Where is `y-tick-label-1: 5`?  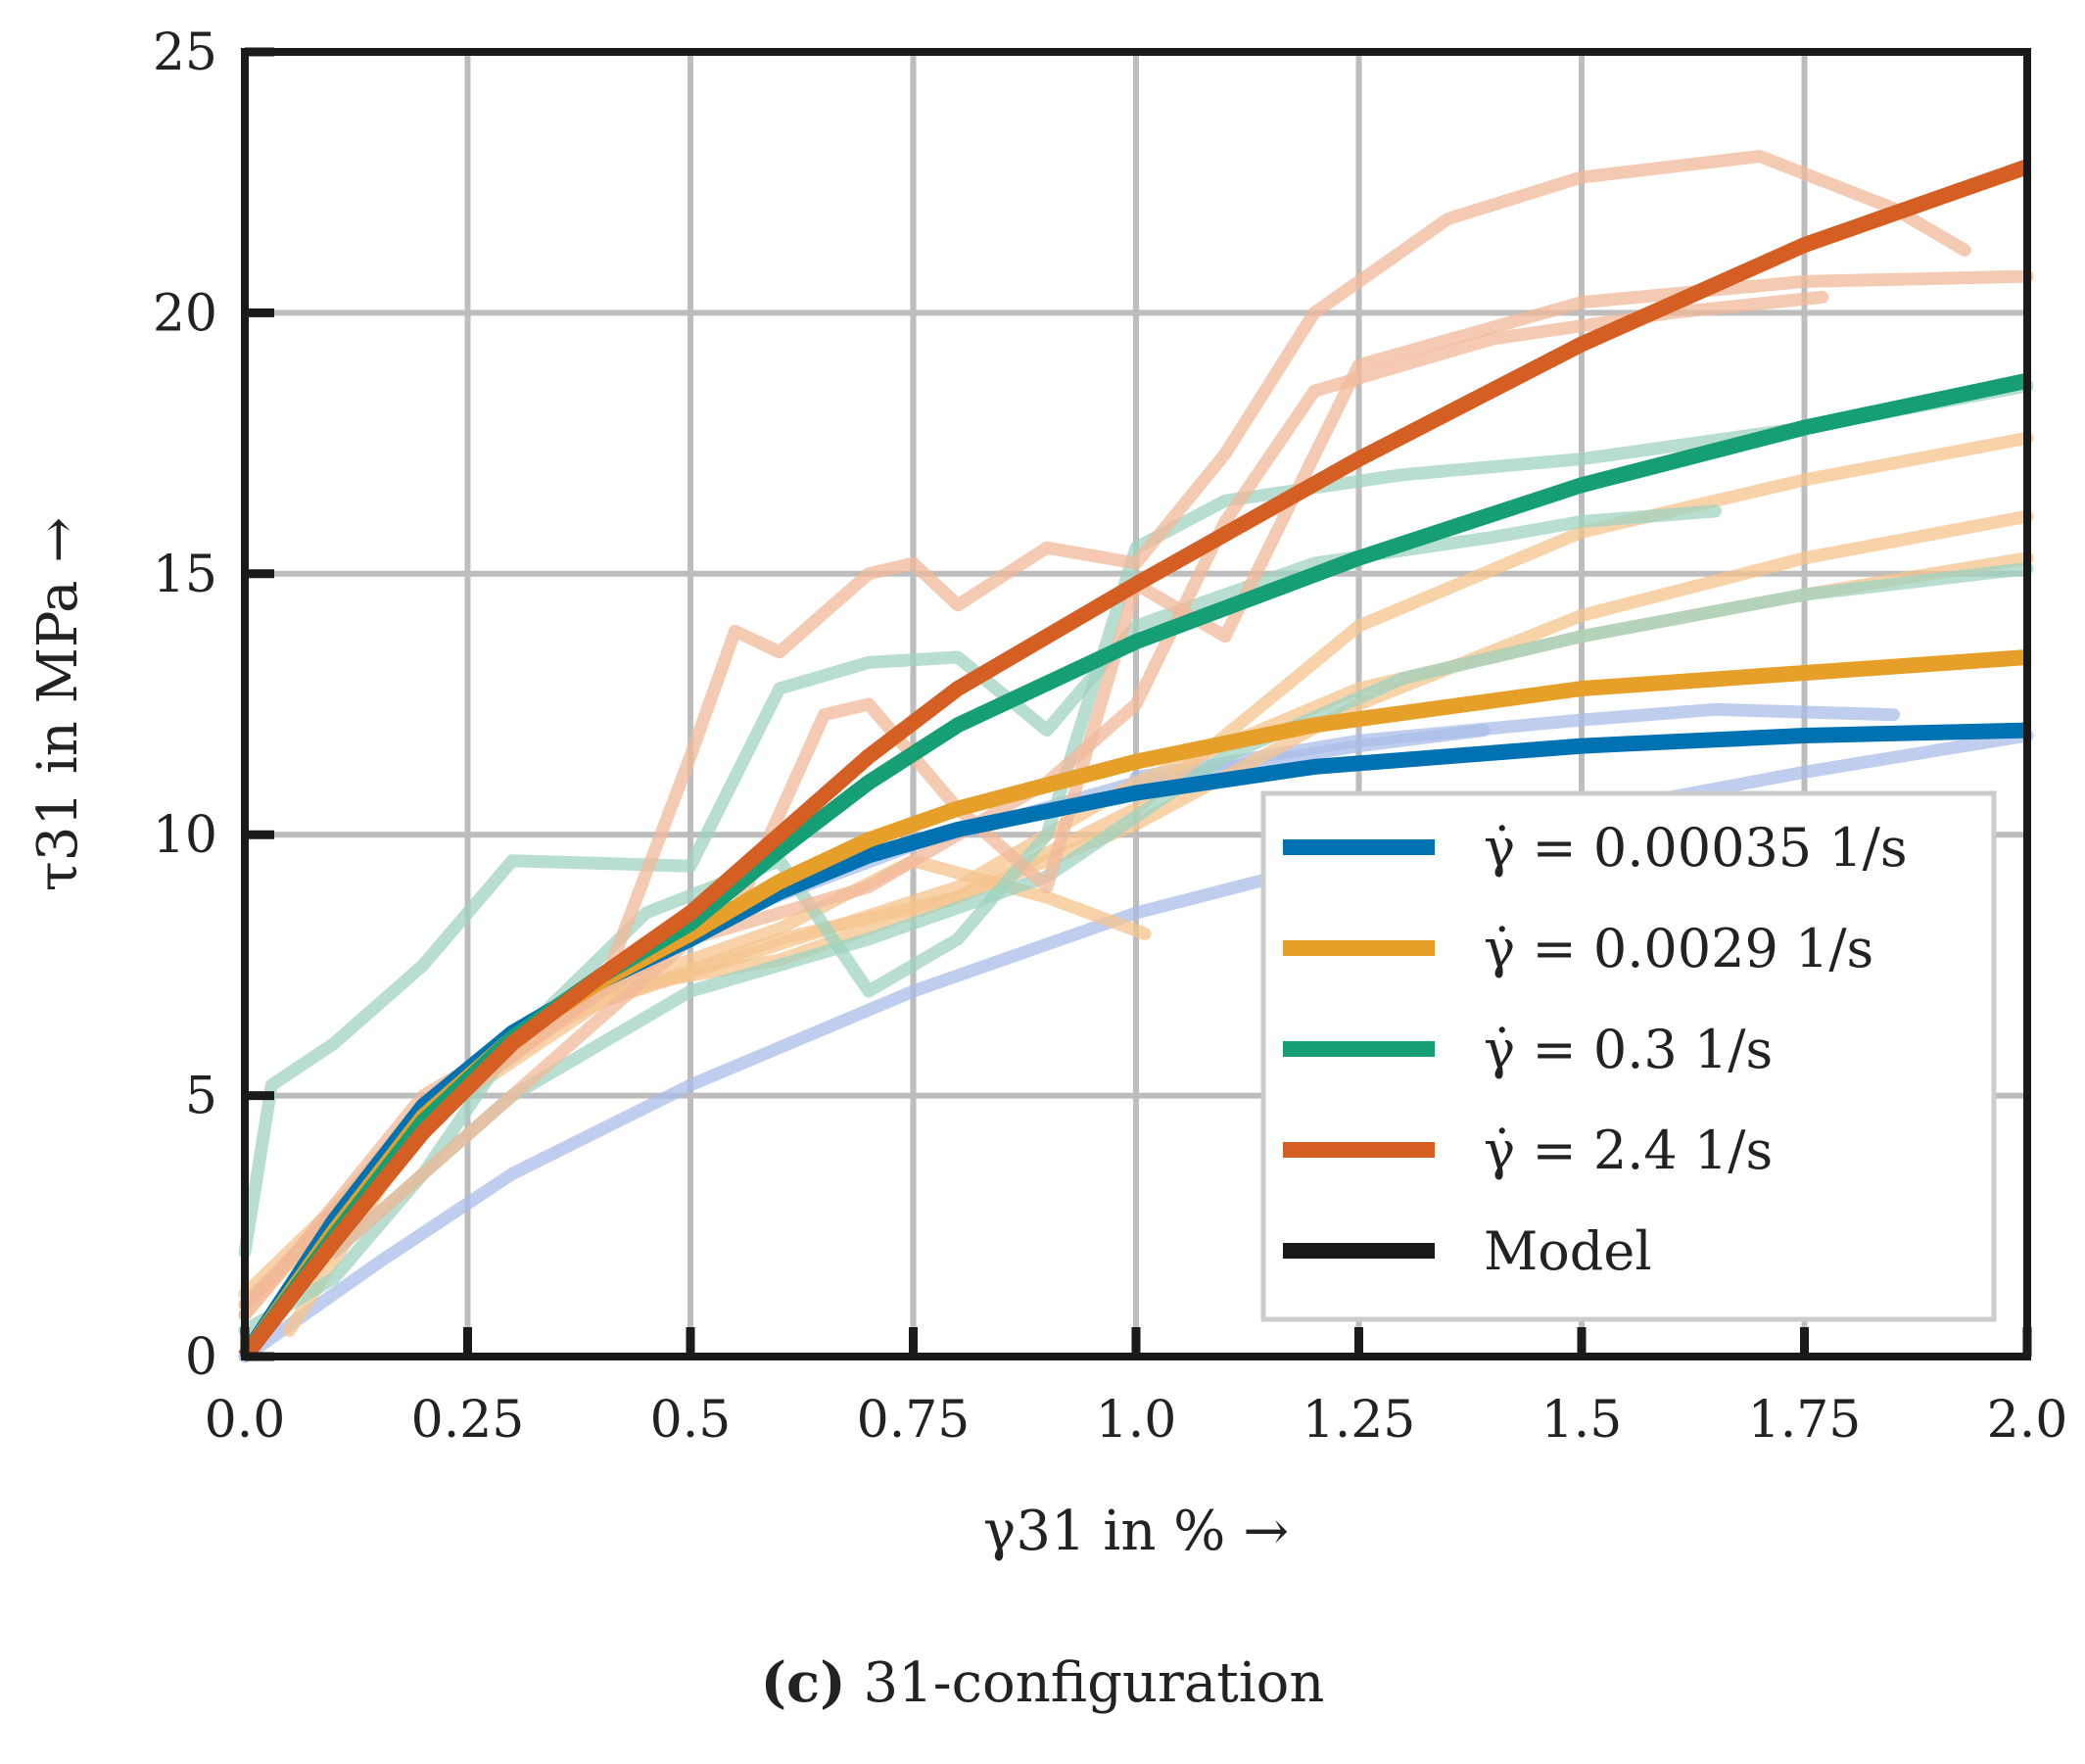 y-tick-label-1: 5 is located at coordinates (201, 1097).